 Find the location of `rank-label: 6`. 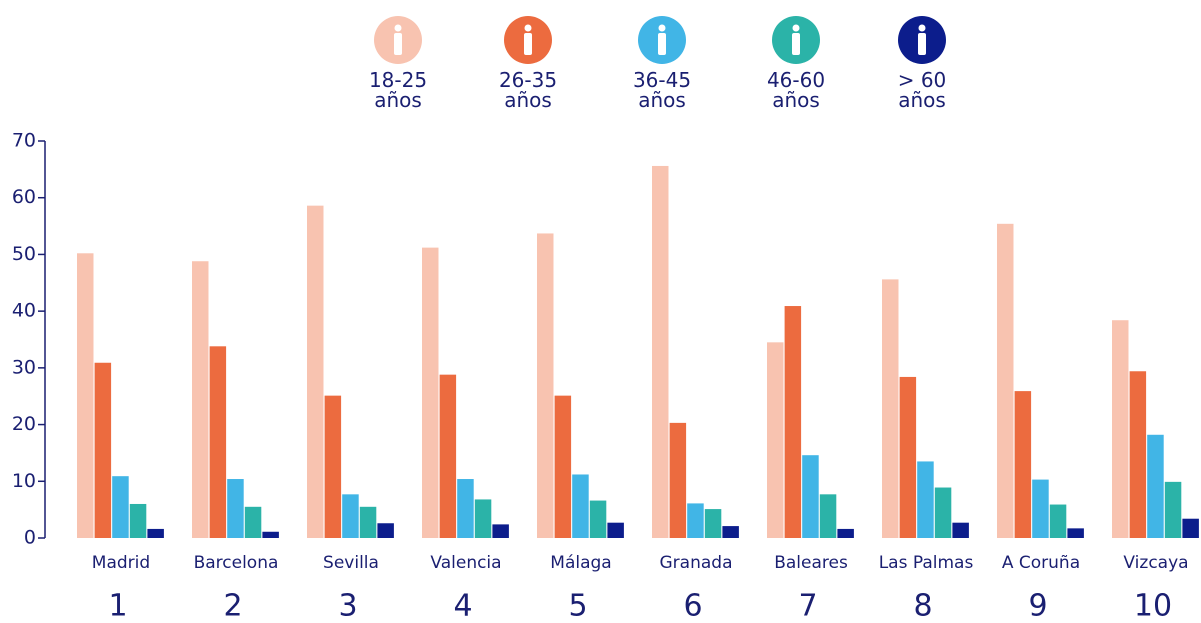

rank-label: 6 is located at coordinates (692, 606).